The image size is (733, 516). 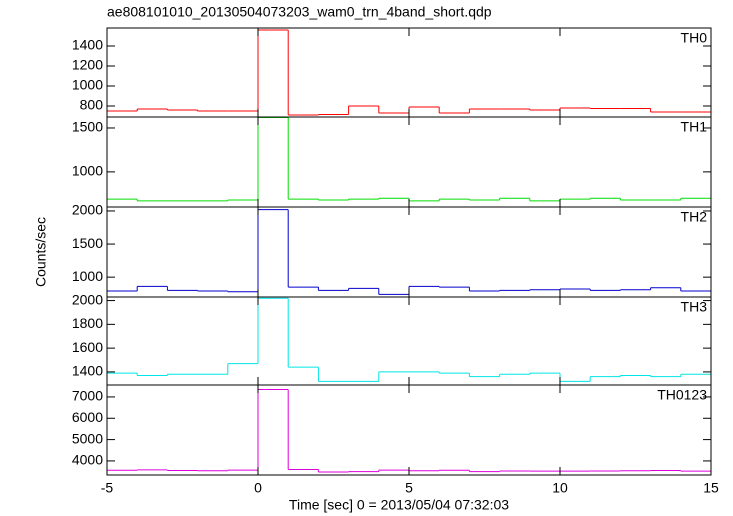 What do you see at coordinates (694, 127) in the screenshot?
I see `panel-label: TH1` at bounding box center [694, 127].